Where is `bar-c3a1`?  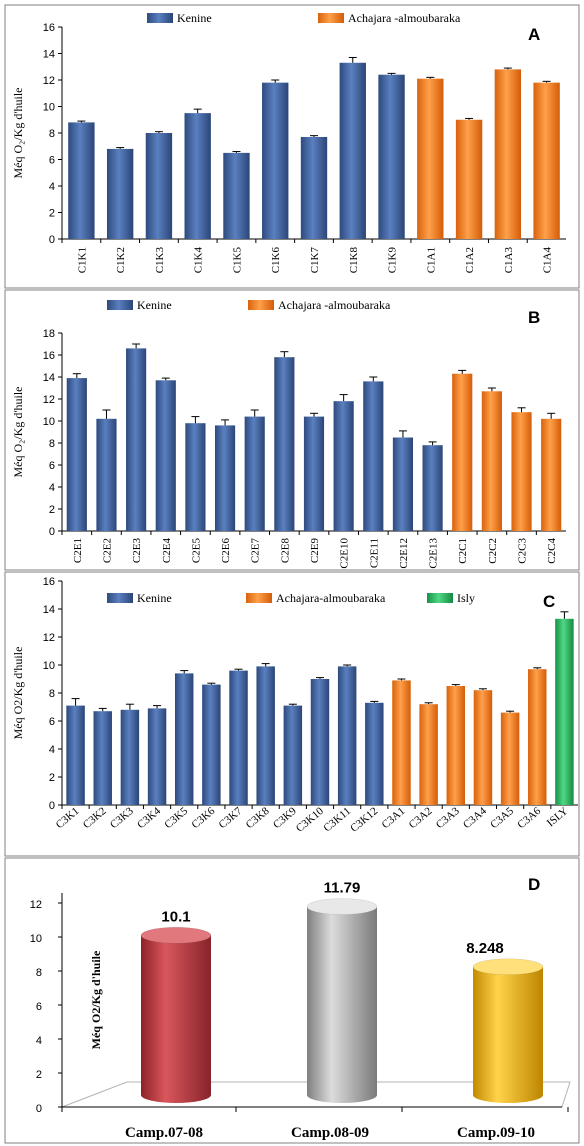
bar-c3a1 is located at coordinates (401, 742).